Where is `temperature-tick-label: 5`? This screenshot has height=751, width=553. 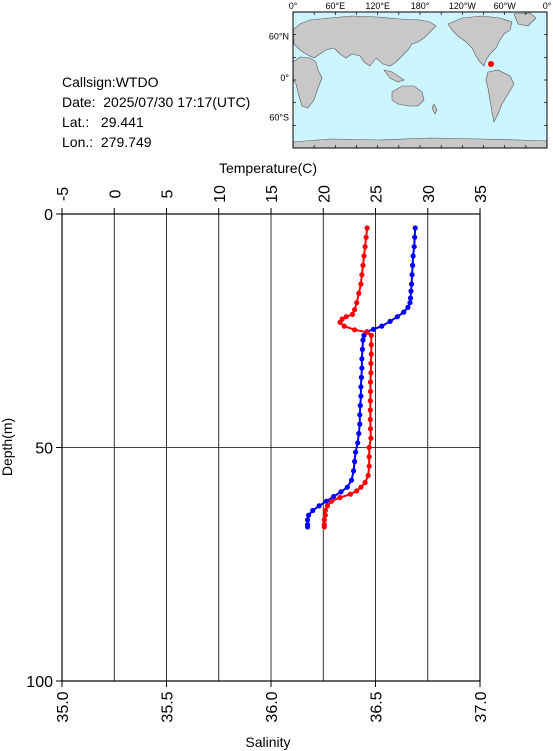 temperature-tick-label: 5 is located at coordinates (168, 193).